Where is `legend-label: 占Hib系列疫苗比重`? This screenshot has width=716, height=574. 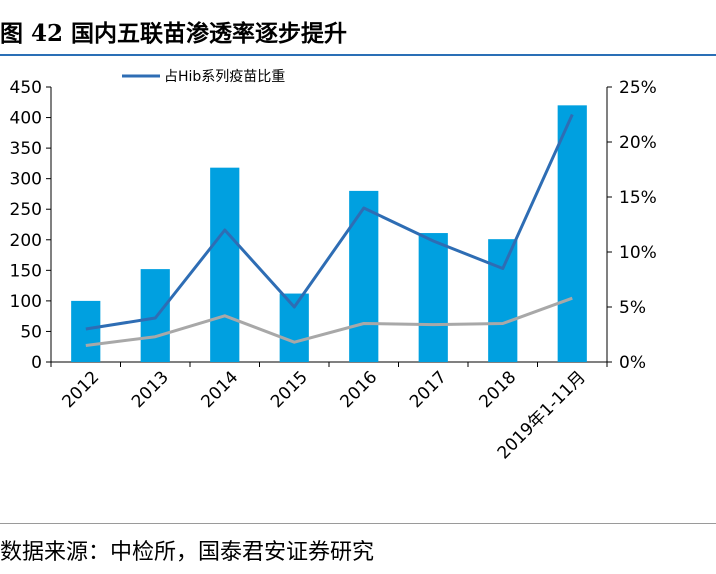
legend-label: 占Hib系列疫苗比重 is located at coordinates (224, 77).